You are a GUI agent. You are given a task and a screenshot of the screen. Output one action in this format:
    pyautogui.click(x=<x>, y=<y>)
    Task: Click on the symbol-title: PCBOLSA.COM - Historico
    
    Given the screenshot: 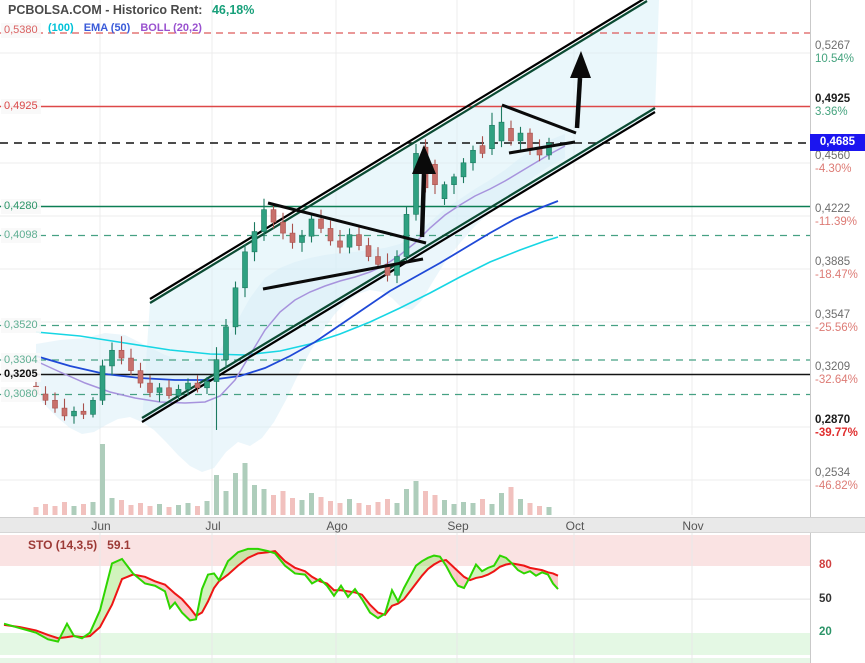 What is the action you would take?
    pyautogui.click(x=88, y=10)
    